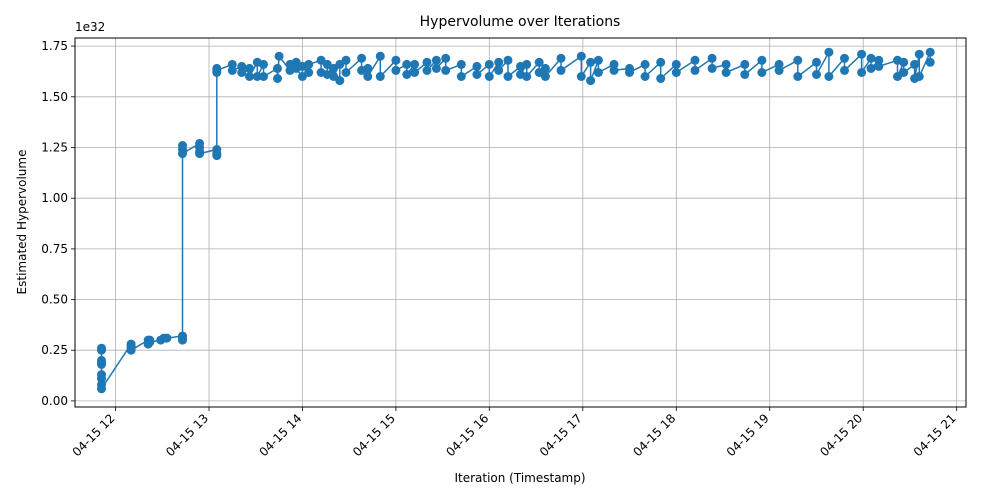 The height and width of the screenshot is (504, 1000). Describe the element at coordinates (654, 435) in the screenshot. I see `x-tick-label: 04-15 18` at that location.